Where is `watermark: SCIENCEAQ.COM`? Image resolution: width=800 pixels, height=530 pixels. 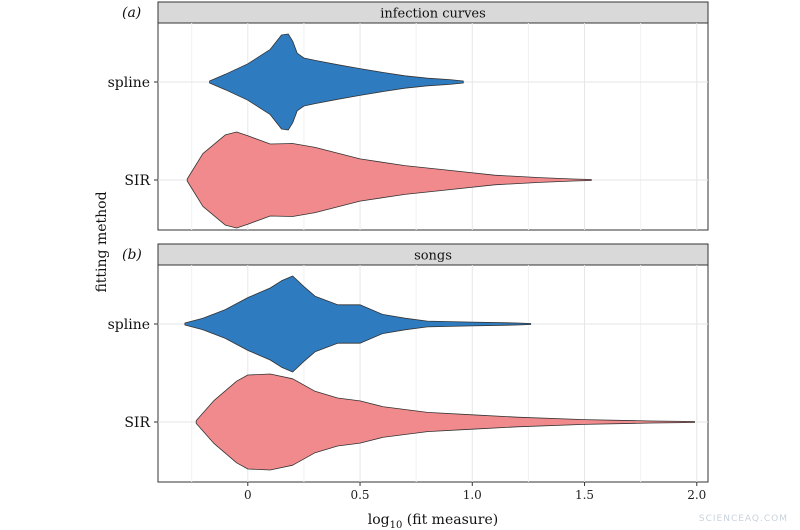
watermark: SCIENCEAQ.COM is located at coordinates (743, 519).